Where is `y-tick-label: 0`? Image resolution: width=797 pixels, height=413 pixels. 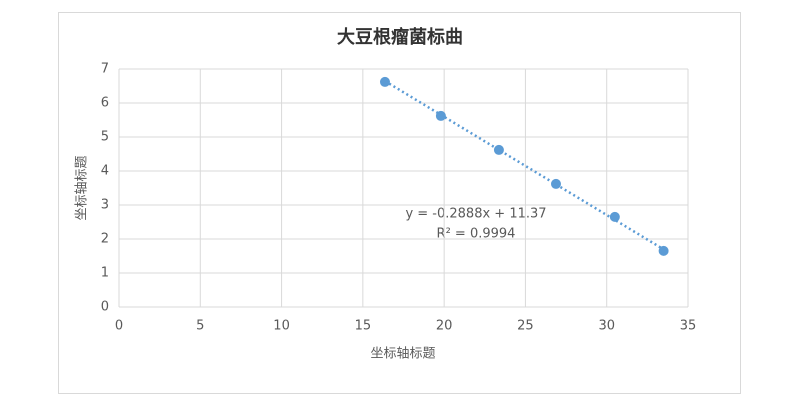 y-tick-label: 0 is located at coordinates (105, 307).